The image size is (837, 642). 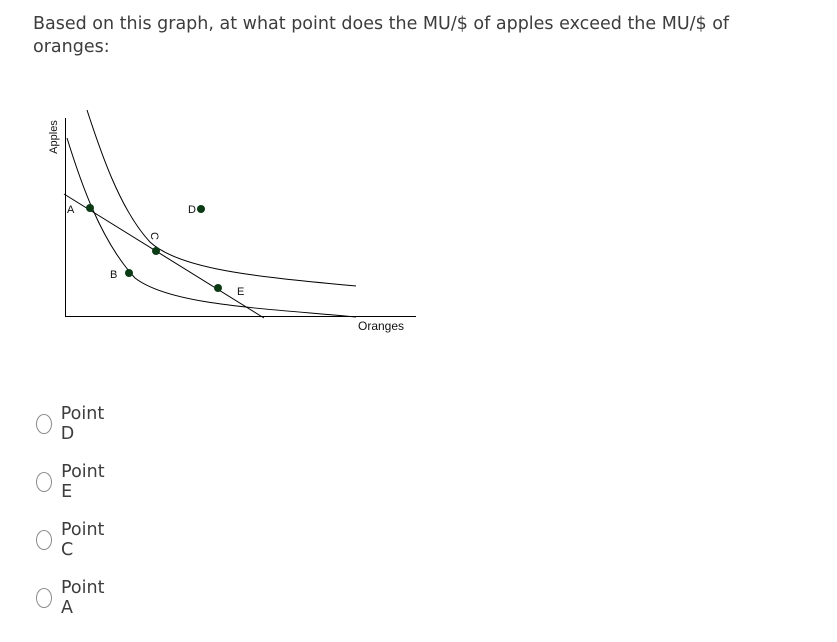 I want to click on budget-line, so click(x=164, y=256).